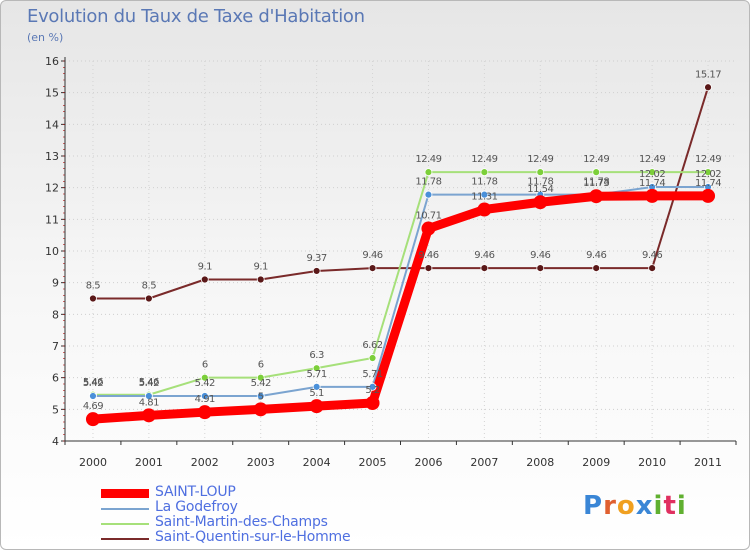 The height and width of the screenshot is (550, 750). Describe the element at coordinates (373, 462) in the screenshot. I see `x-tick-label: 2005` at that location.